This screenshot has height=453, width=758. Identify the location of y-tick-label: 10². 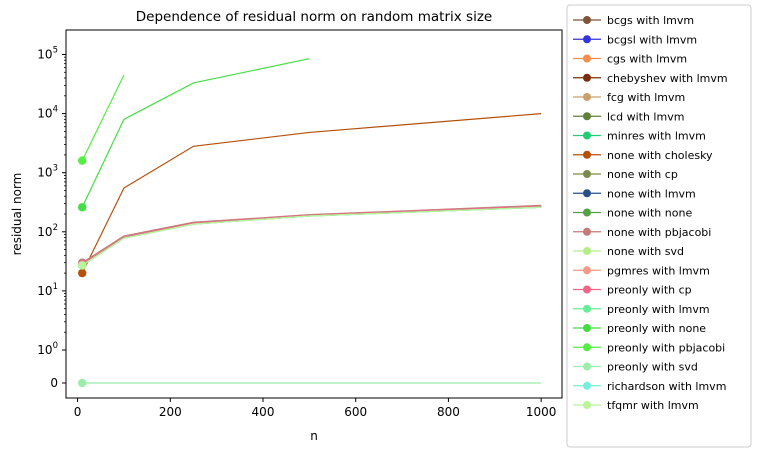
(47, 231).